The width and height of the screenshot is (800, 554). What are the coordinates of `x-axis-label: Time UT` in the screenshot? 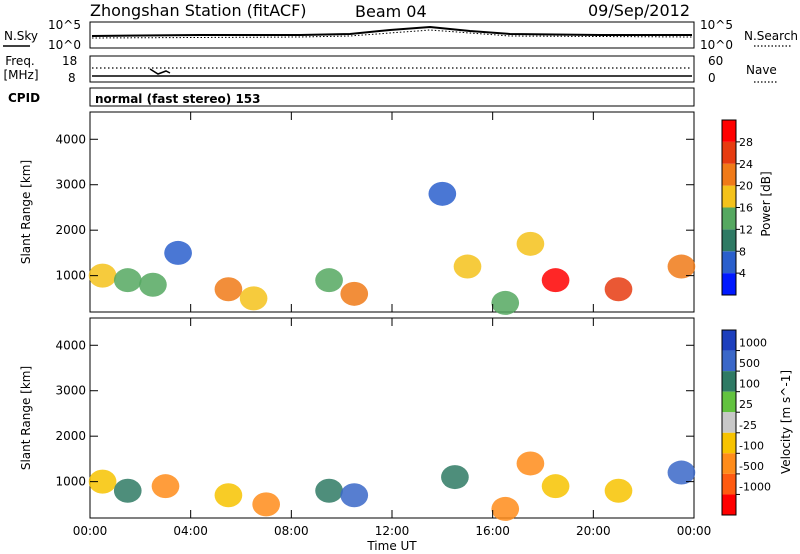 It's located at (391, 546).